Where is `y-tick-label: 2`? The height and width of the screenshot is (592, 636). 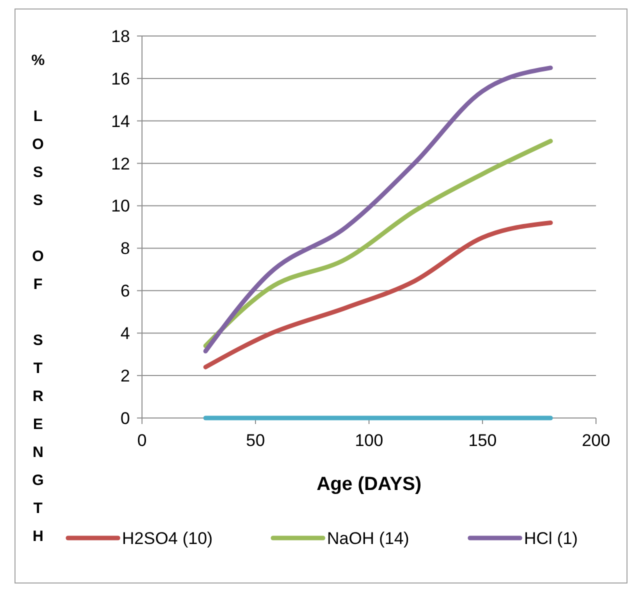 y-tick-label: 2 is located at coordinates (125, 376).